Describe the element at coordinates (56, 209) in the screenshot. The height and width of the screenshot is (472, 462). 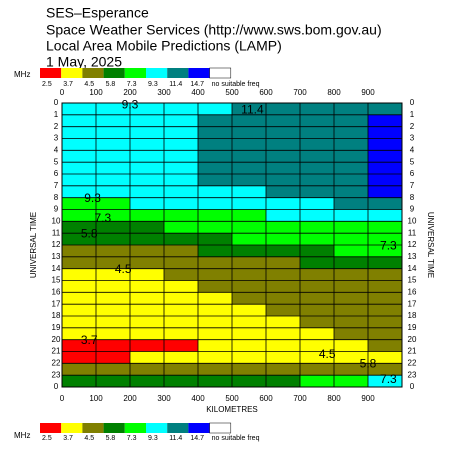
I see `y-tick-label: 9` at that location.